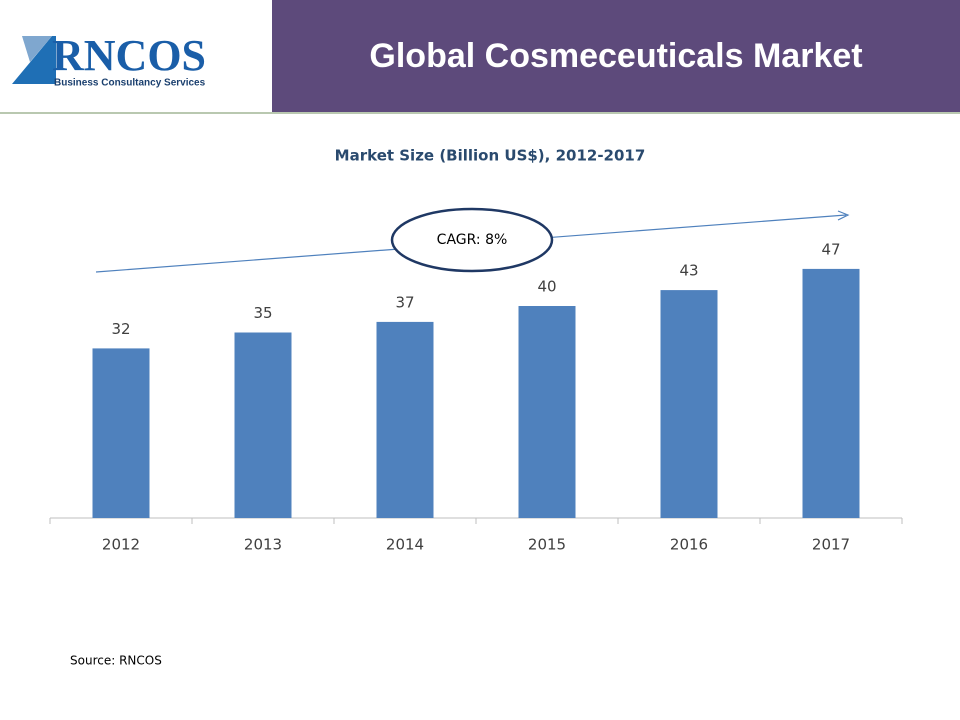 This screenshot has width=960, height=720. I want to click on logo-name: RNCOS, so click(129, 55).